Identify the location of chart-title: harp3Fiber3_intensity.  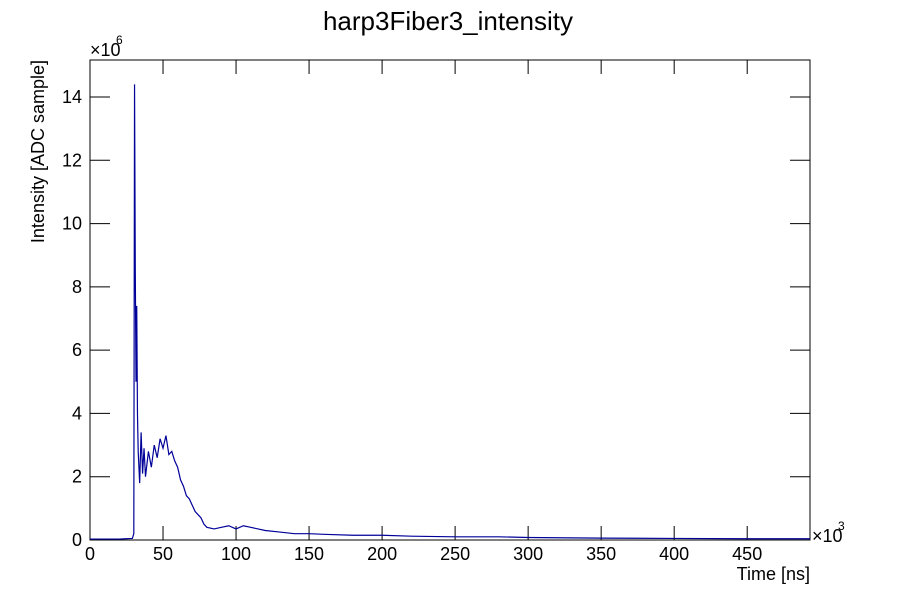
(448, 21).